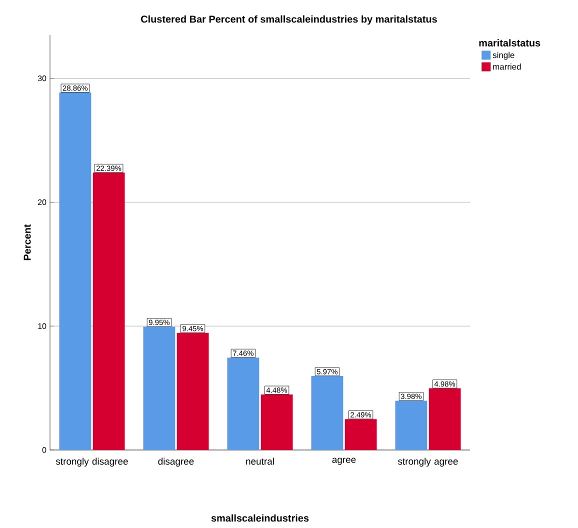  I want to click on legend-label: married, so click(507, 66).